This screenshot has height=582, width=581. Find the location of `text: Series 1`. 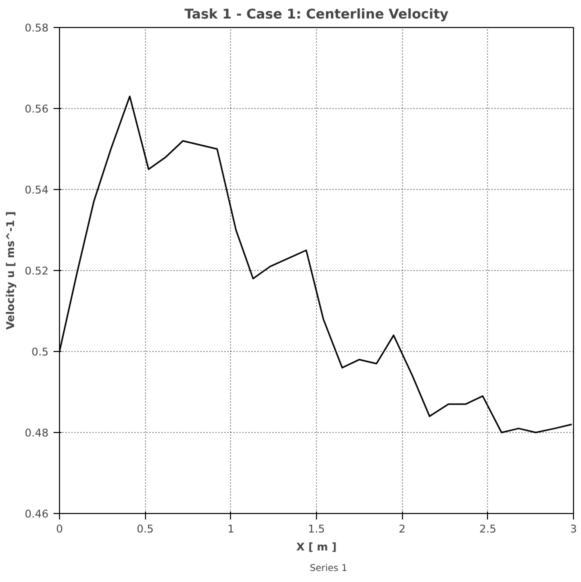

text: Series 1 is located at coordinates (329, 568).